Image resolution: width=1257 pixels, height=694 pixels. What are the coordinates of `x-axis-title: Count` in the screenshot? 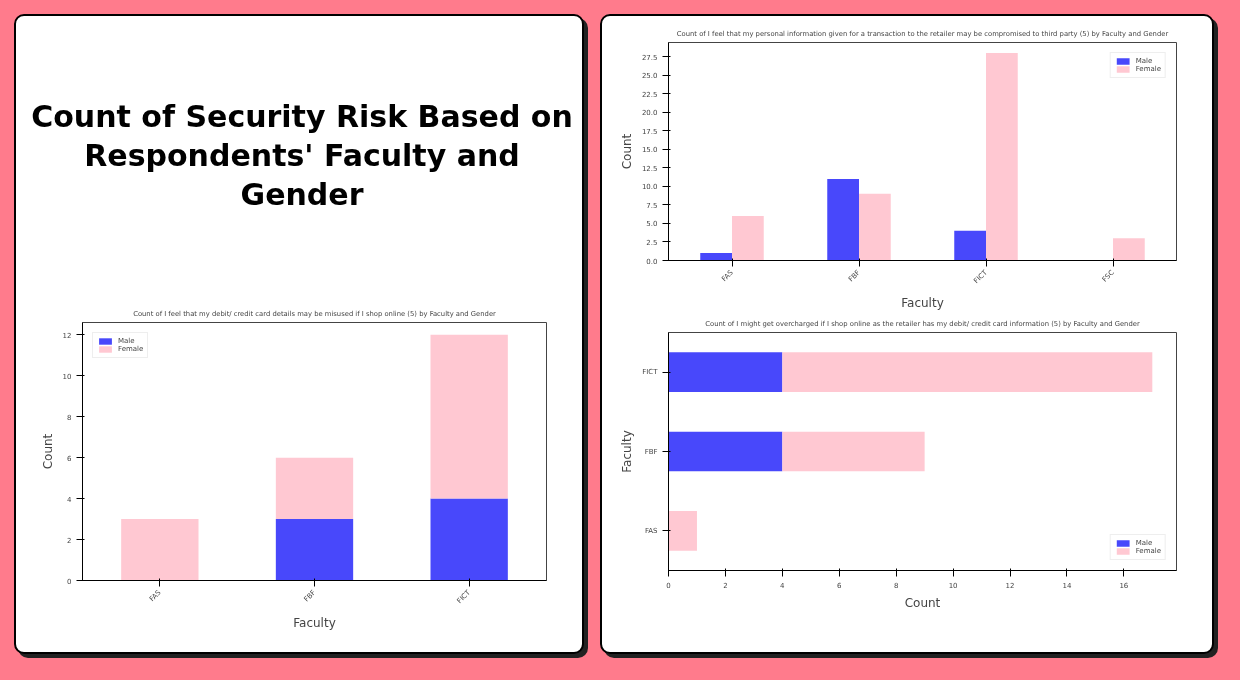 It's located at (922, 602).